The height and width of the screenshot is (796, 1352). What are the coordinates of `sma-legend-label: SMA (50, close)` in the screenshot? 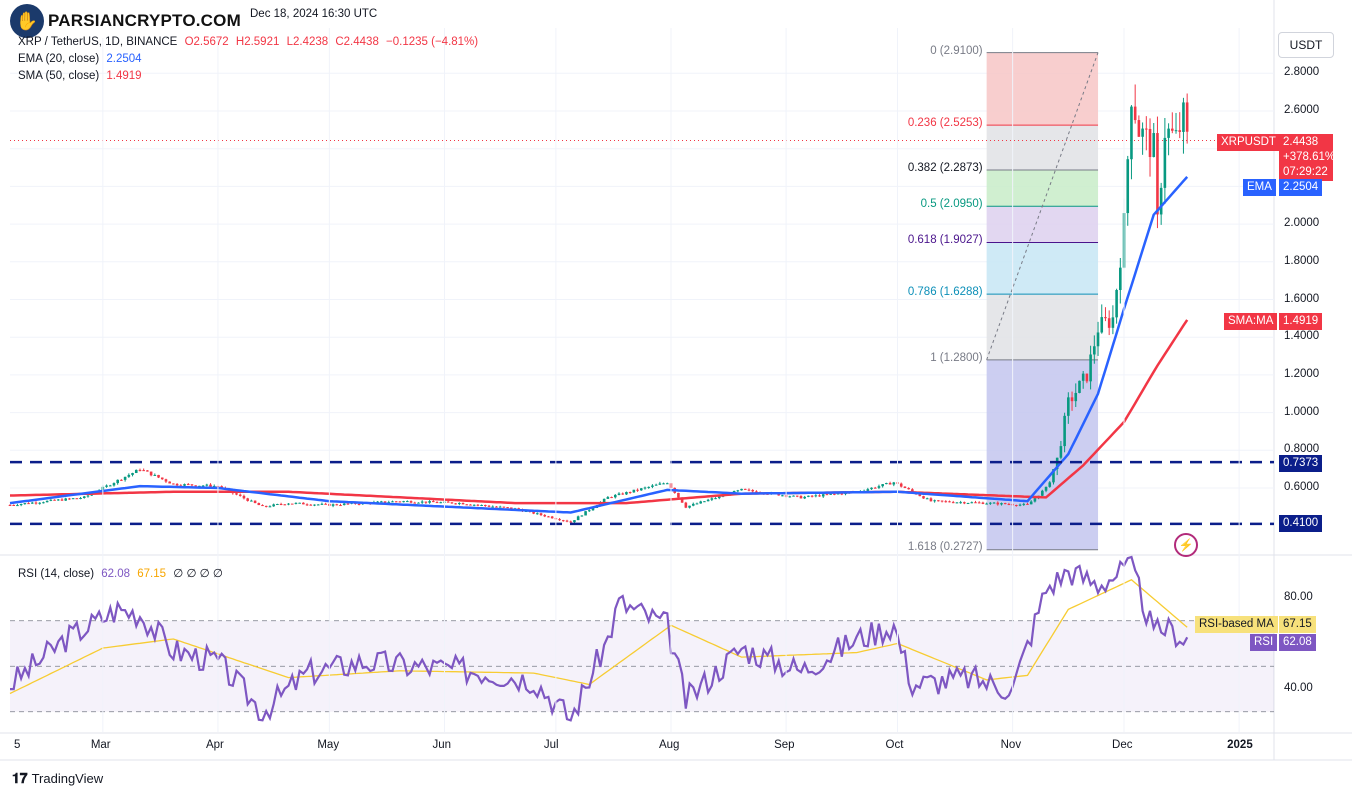 It's located at (59, 76).